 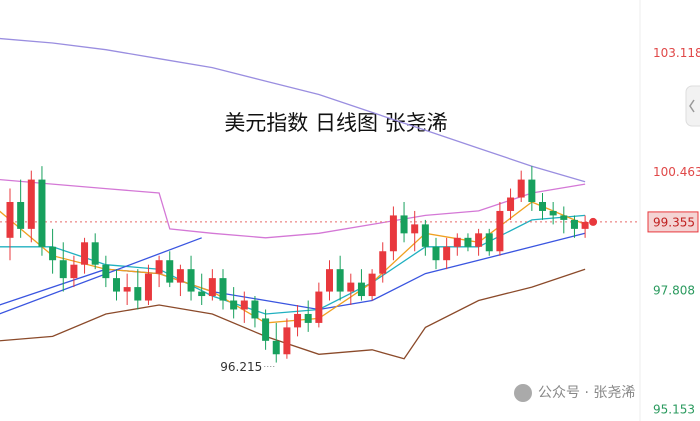 What do you see at coordinates (586, 393) in the screenshot?
I see `watermark: 公众号 · 张尧浠` at bounding box center [586, 393].